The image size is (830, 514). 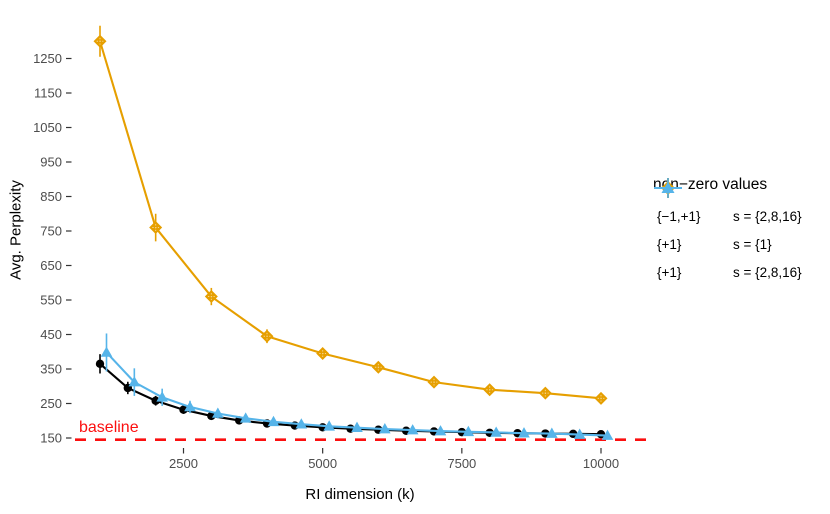 What do you see at coordinates (51, 403) in the screenshot?
I see `y-tick-label: 250` at bounding box center [51, 403].